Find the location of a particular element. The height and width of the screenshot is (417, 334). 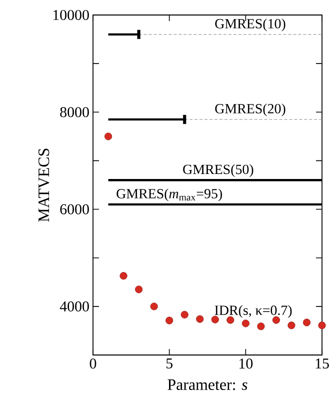

annotation: GMRES(m$_{max}$=95) is located at coordinates (169, 195).